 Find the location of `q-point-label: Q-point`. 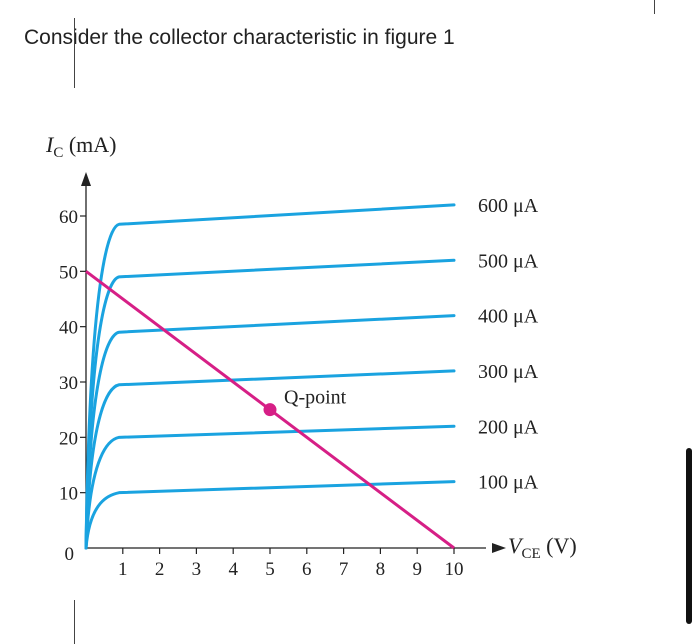

q-point-label: Q-point is located at coordinates (315, 398).